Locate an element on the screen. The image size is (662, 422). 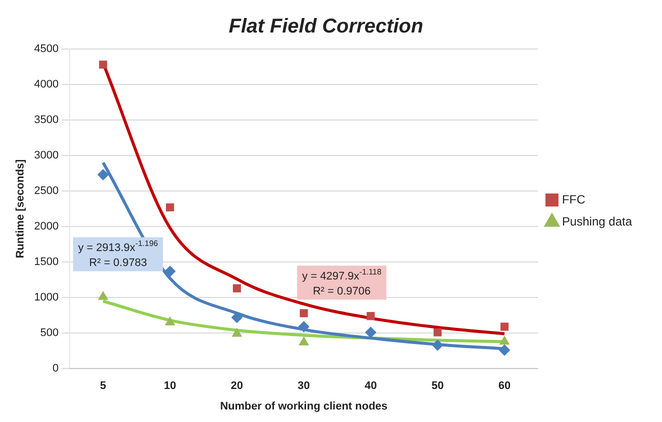
x-axis-title: Number of working client nodes is located at coordinates (304, 406).